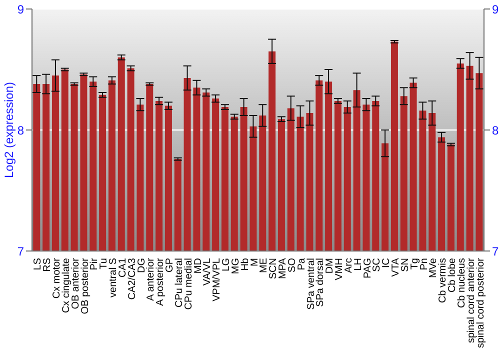  Describe the element at coordinates (452, 275) in the screenshot. I see `x-tick-label: Cb lobe` at that location.